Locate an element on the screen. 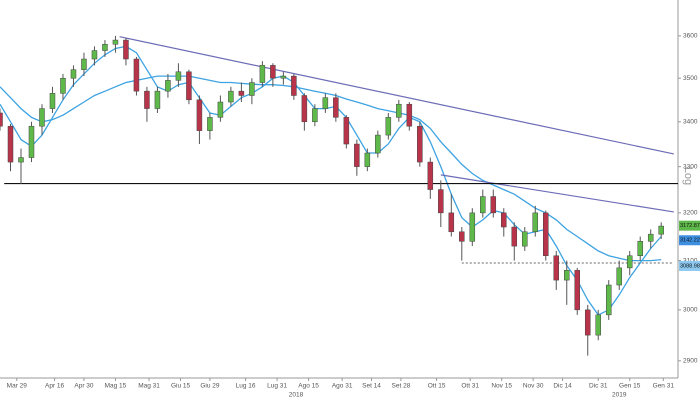 This screenshot has width=700, height=400. y-tick-label: 2900 is located at coordinates (690, 361).